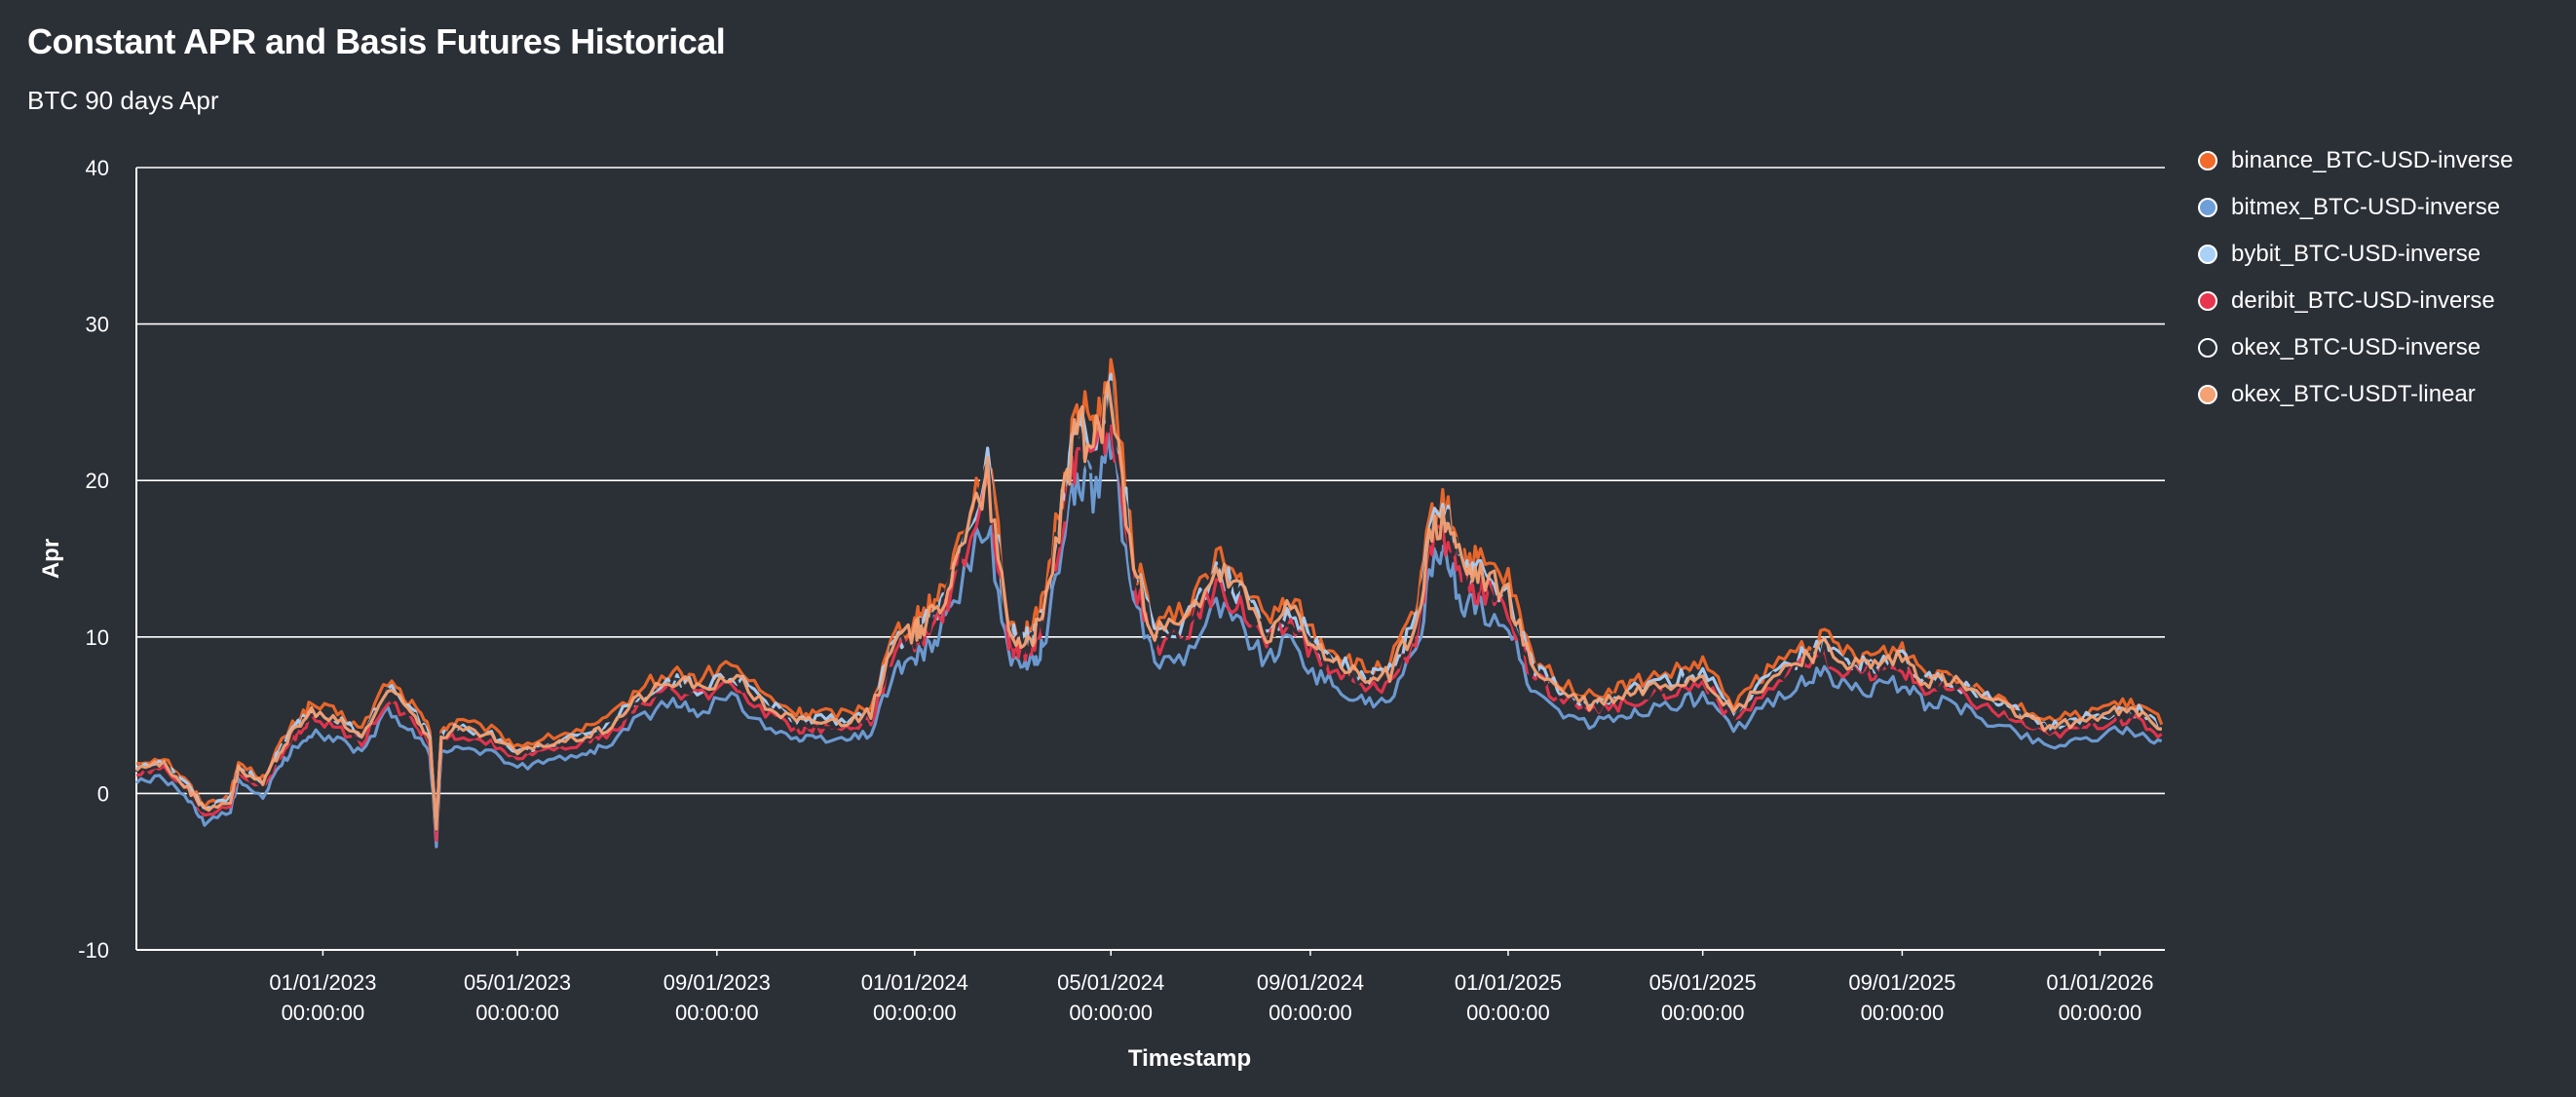  Describe the element at coordinates (2366, 206) in the screenshot. I see `legend-label: bitmex_BTC-USD-inverse` at that location.